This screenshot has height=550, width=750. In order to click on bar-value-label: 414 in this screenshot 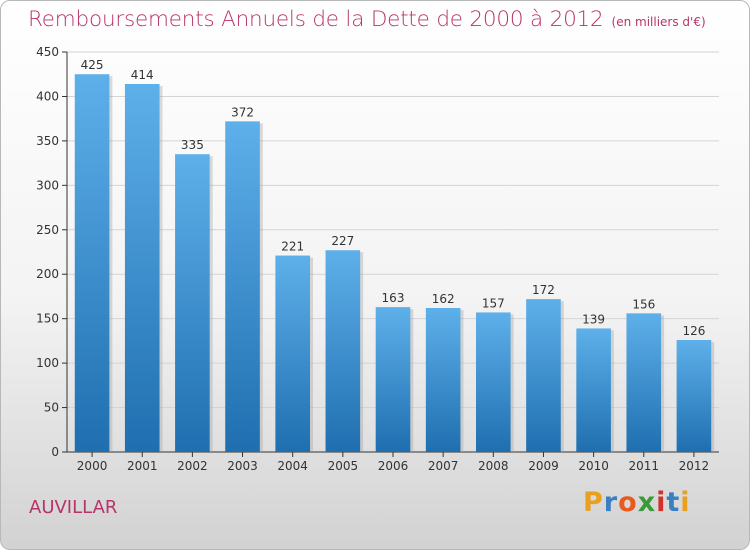, I will do `click(142, 75)`.